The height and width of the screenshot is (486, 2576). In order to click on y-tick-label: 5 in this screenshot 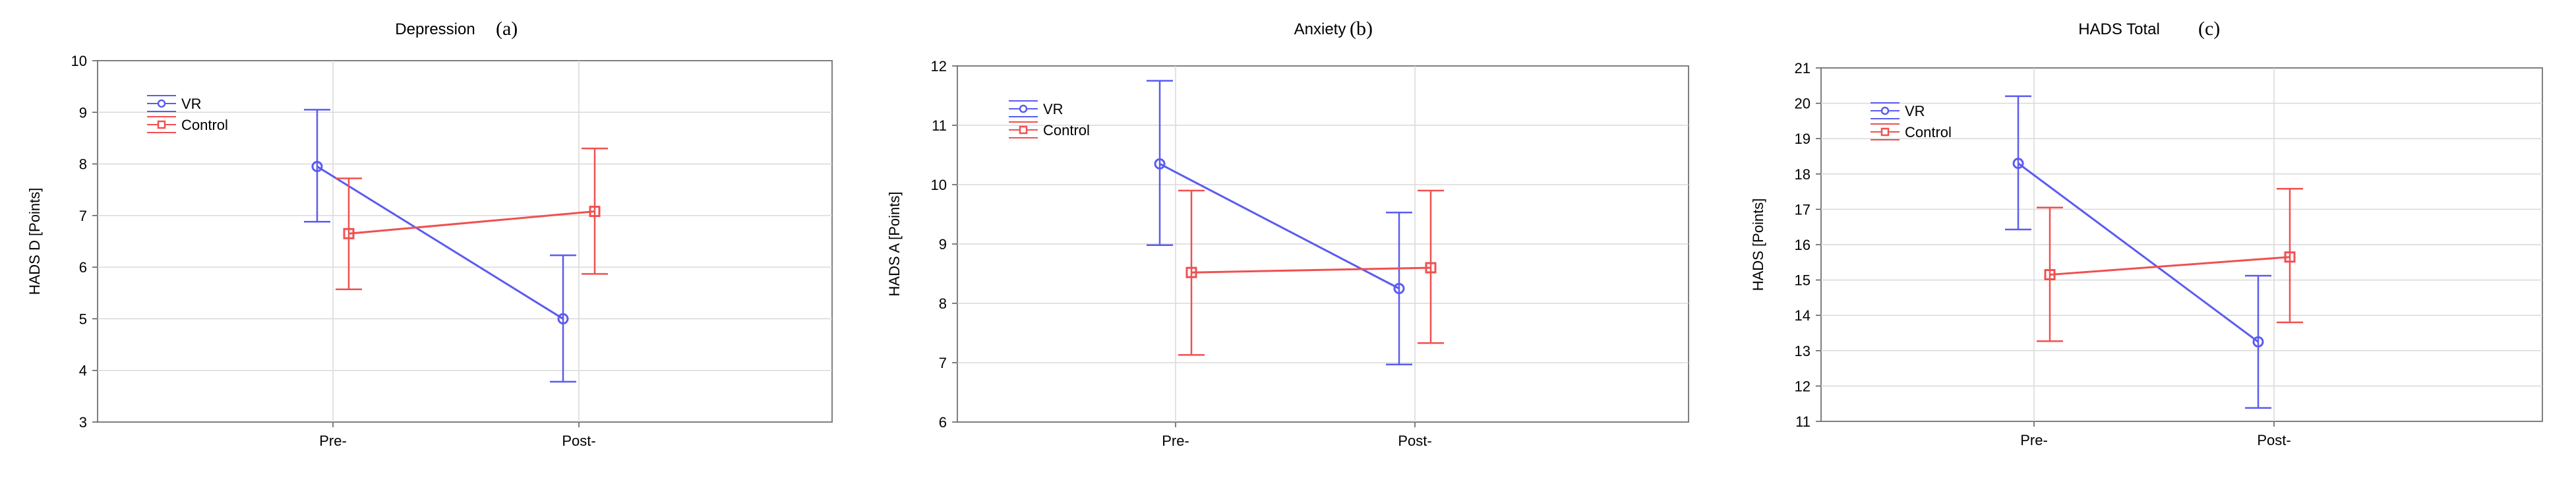, I will do `click(83, 319)`.